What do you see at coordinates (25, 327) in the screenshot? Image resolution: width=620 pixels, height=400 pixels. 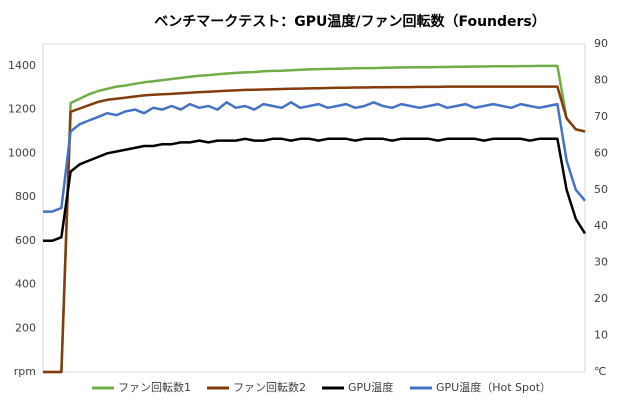 I see `y-tick-label: 200` at bounding box center [25, 327].